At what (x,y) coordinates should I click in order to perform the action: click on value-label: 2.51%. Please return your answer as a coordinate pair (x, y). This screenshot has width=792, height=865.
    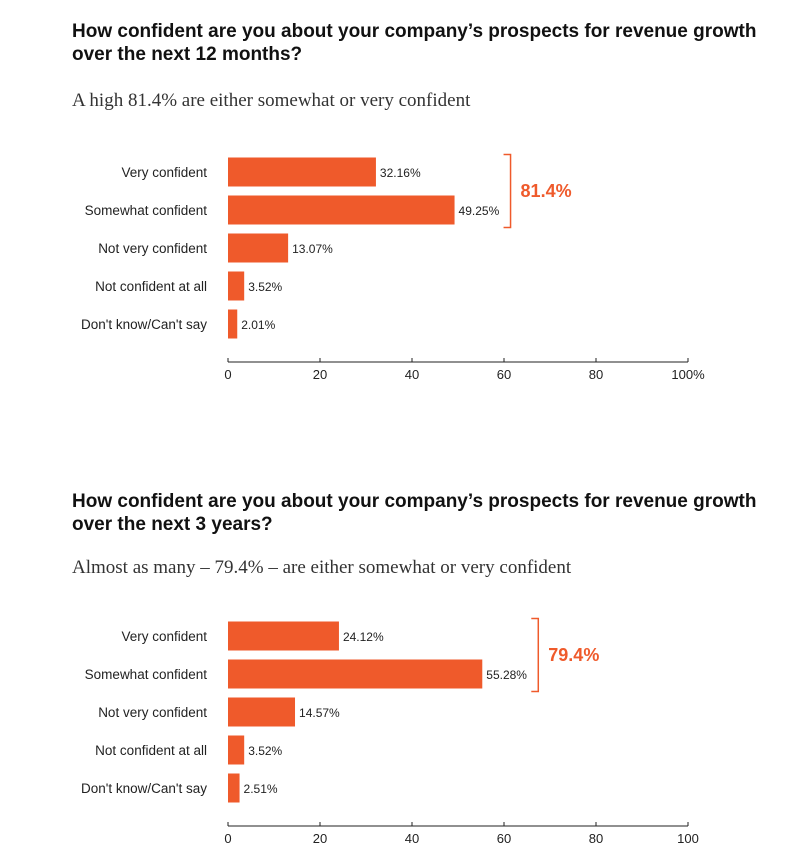
    Looking at the image, I should click on (261, 789).